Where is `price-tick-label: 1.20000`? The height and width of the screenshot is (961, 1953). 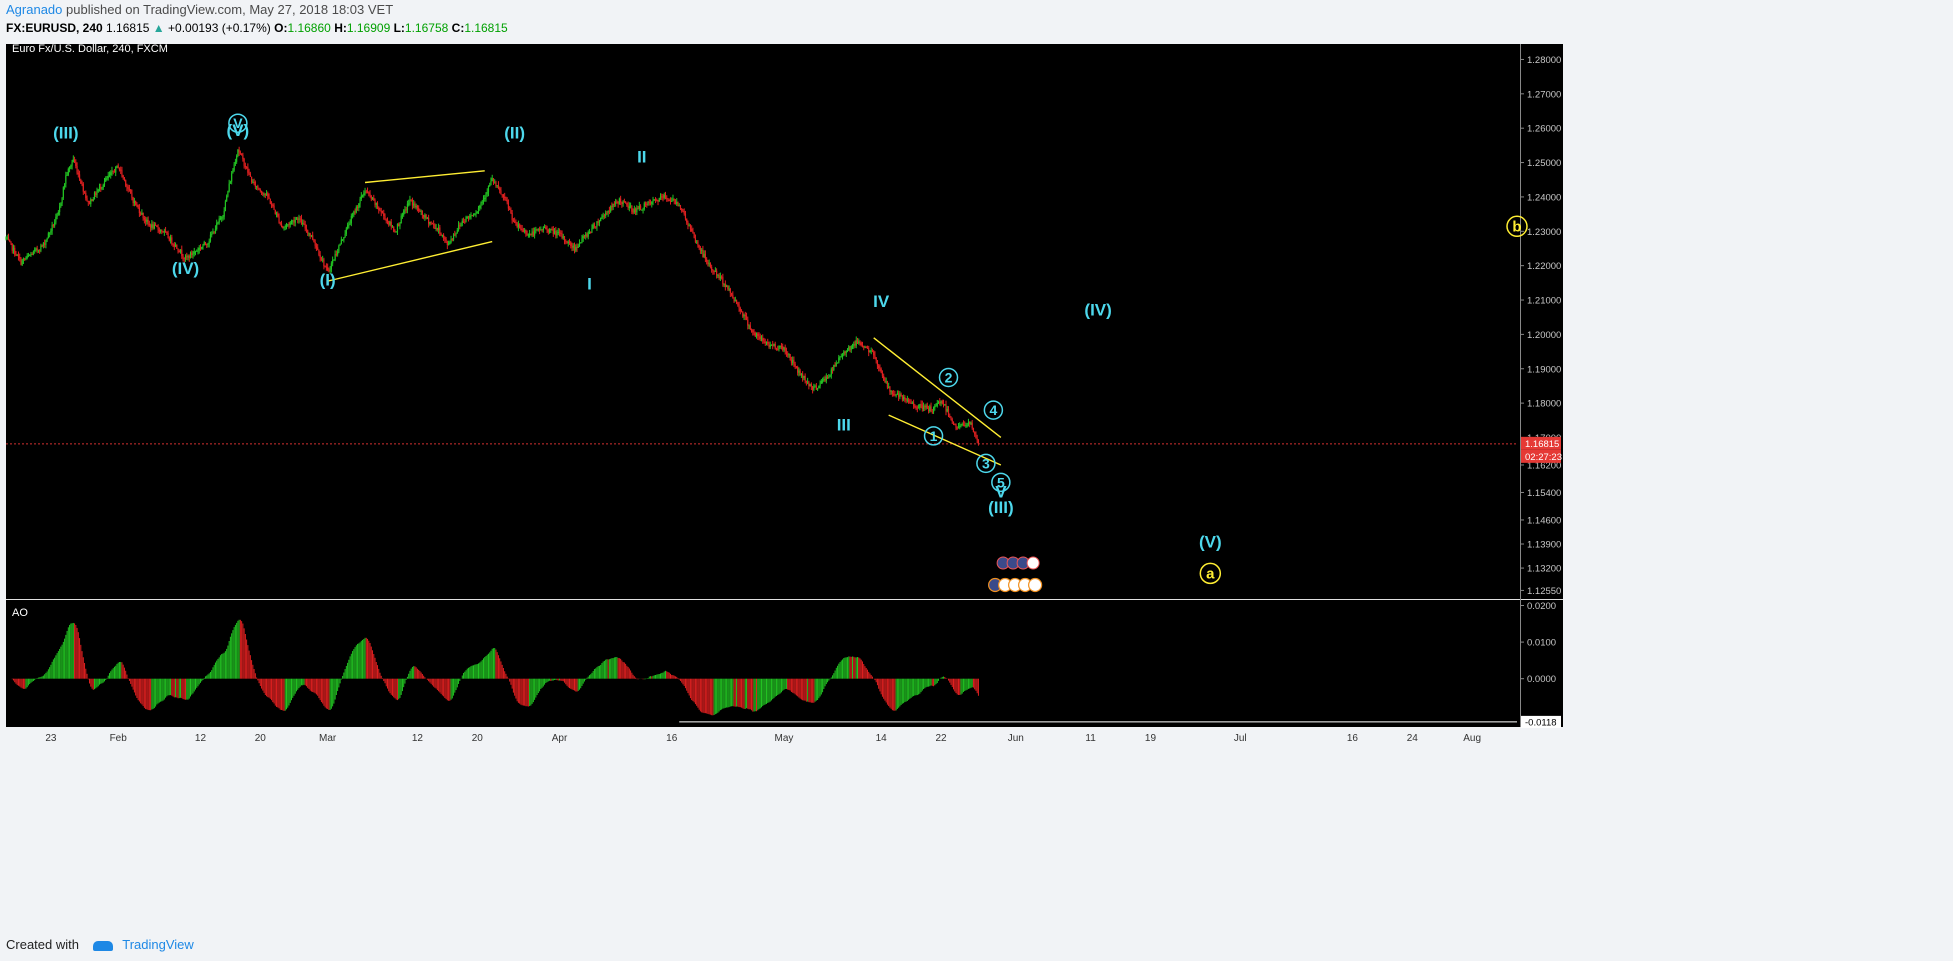
price-tick-label: 1.20000 is located at coordinates (1544, 335).